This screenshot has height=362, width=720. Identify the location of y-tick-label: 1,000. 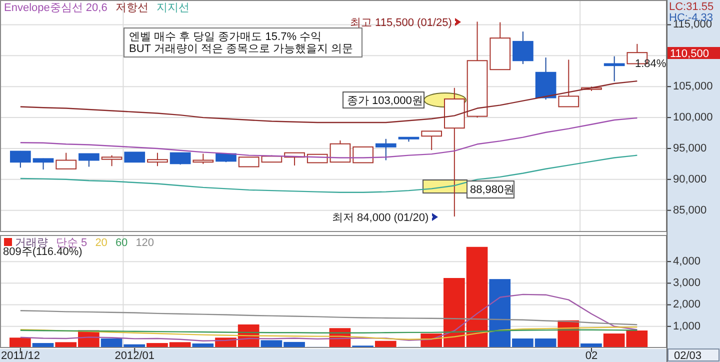
(687, 326).